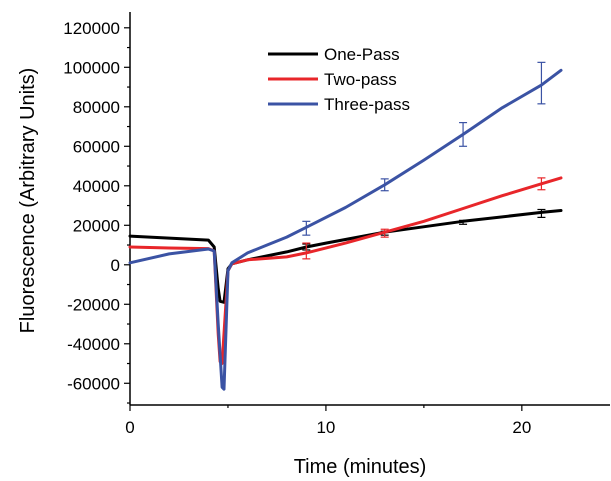 The width and height of the screenshot is (611, 481). I want to click on x-tick-label: 0, so click(129, 427).